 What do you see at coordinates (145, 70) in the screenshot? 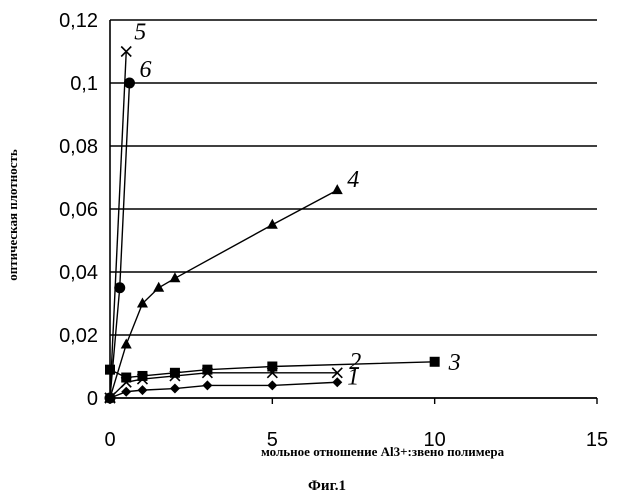
I see `series-label: 6` at bounding box center [145, 70].